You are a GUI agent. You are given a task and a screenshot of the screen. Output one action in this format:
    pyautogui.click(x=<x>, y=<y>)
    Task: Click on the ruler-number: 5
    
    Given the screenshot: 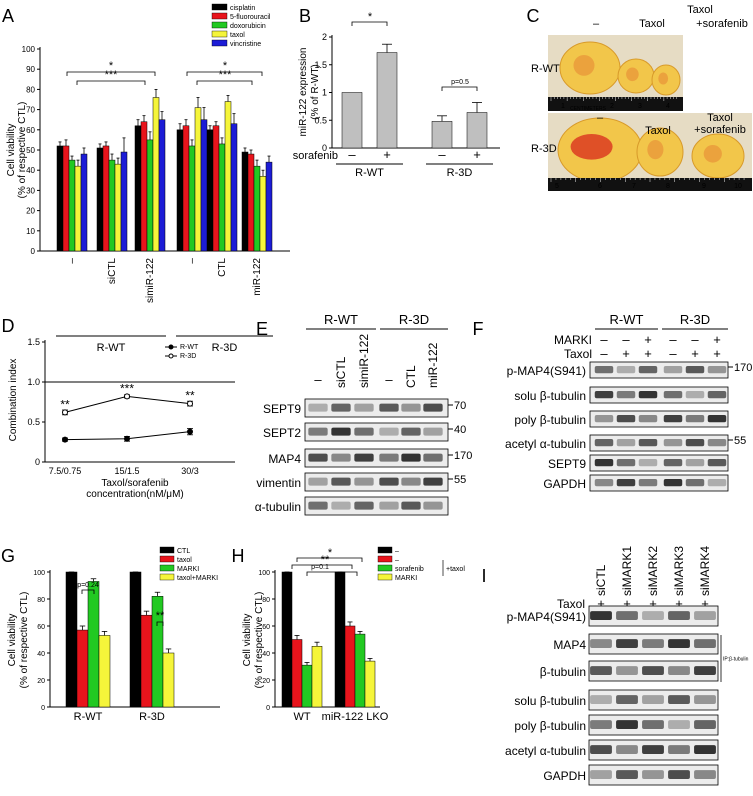 What is the action you would take?
    pyautogui.click(x=557, y=186)
    